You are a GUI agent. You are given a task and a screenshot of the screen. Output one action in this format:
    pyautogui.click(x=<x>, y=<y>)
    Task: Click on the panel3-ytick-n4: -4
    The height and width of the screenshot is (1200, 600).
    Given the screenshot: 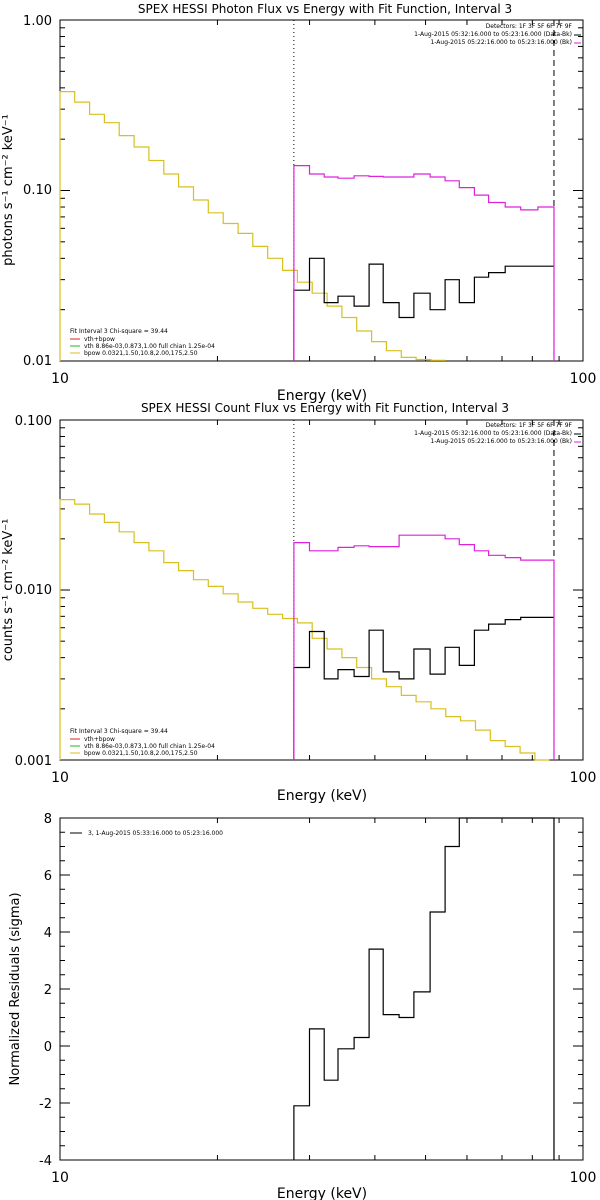 What is the action you would take?
    pyautogui.click(x=45, y=1161)
    